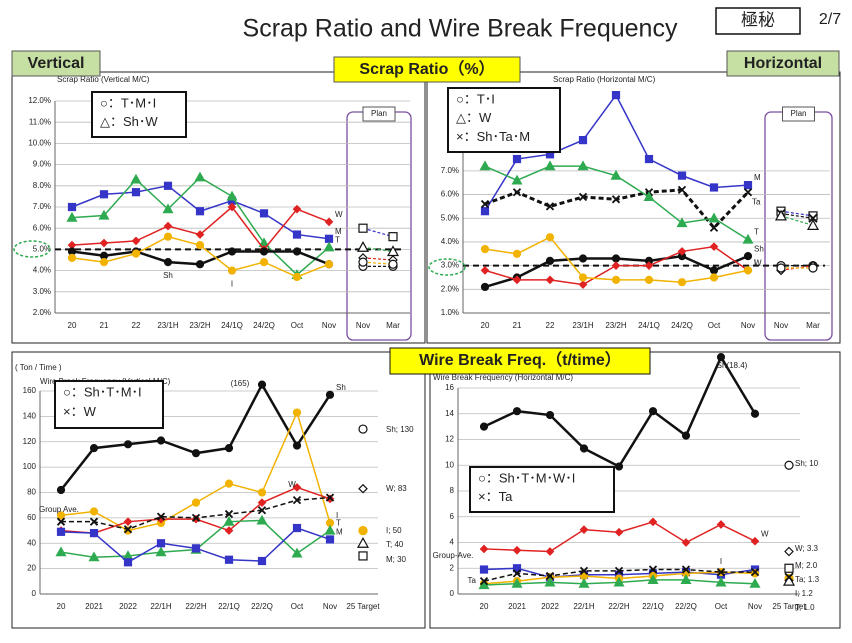 This screenshot has width=852, height=643. Describe the element at coordinates (196, 606) in the screenshot. I see `x-tick-label: 22/2H` at that location.